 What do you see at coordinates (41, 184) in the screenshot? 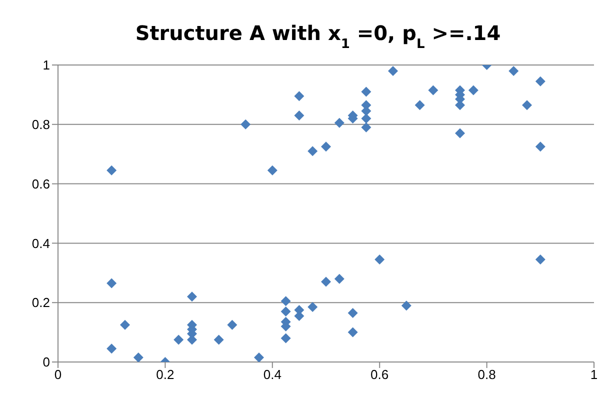
I see `y-tick-label: 0.6` at bounding box center [41, 184].